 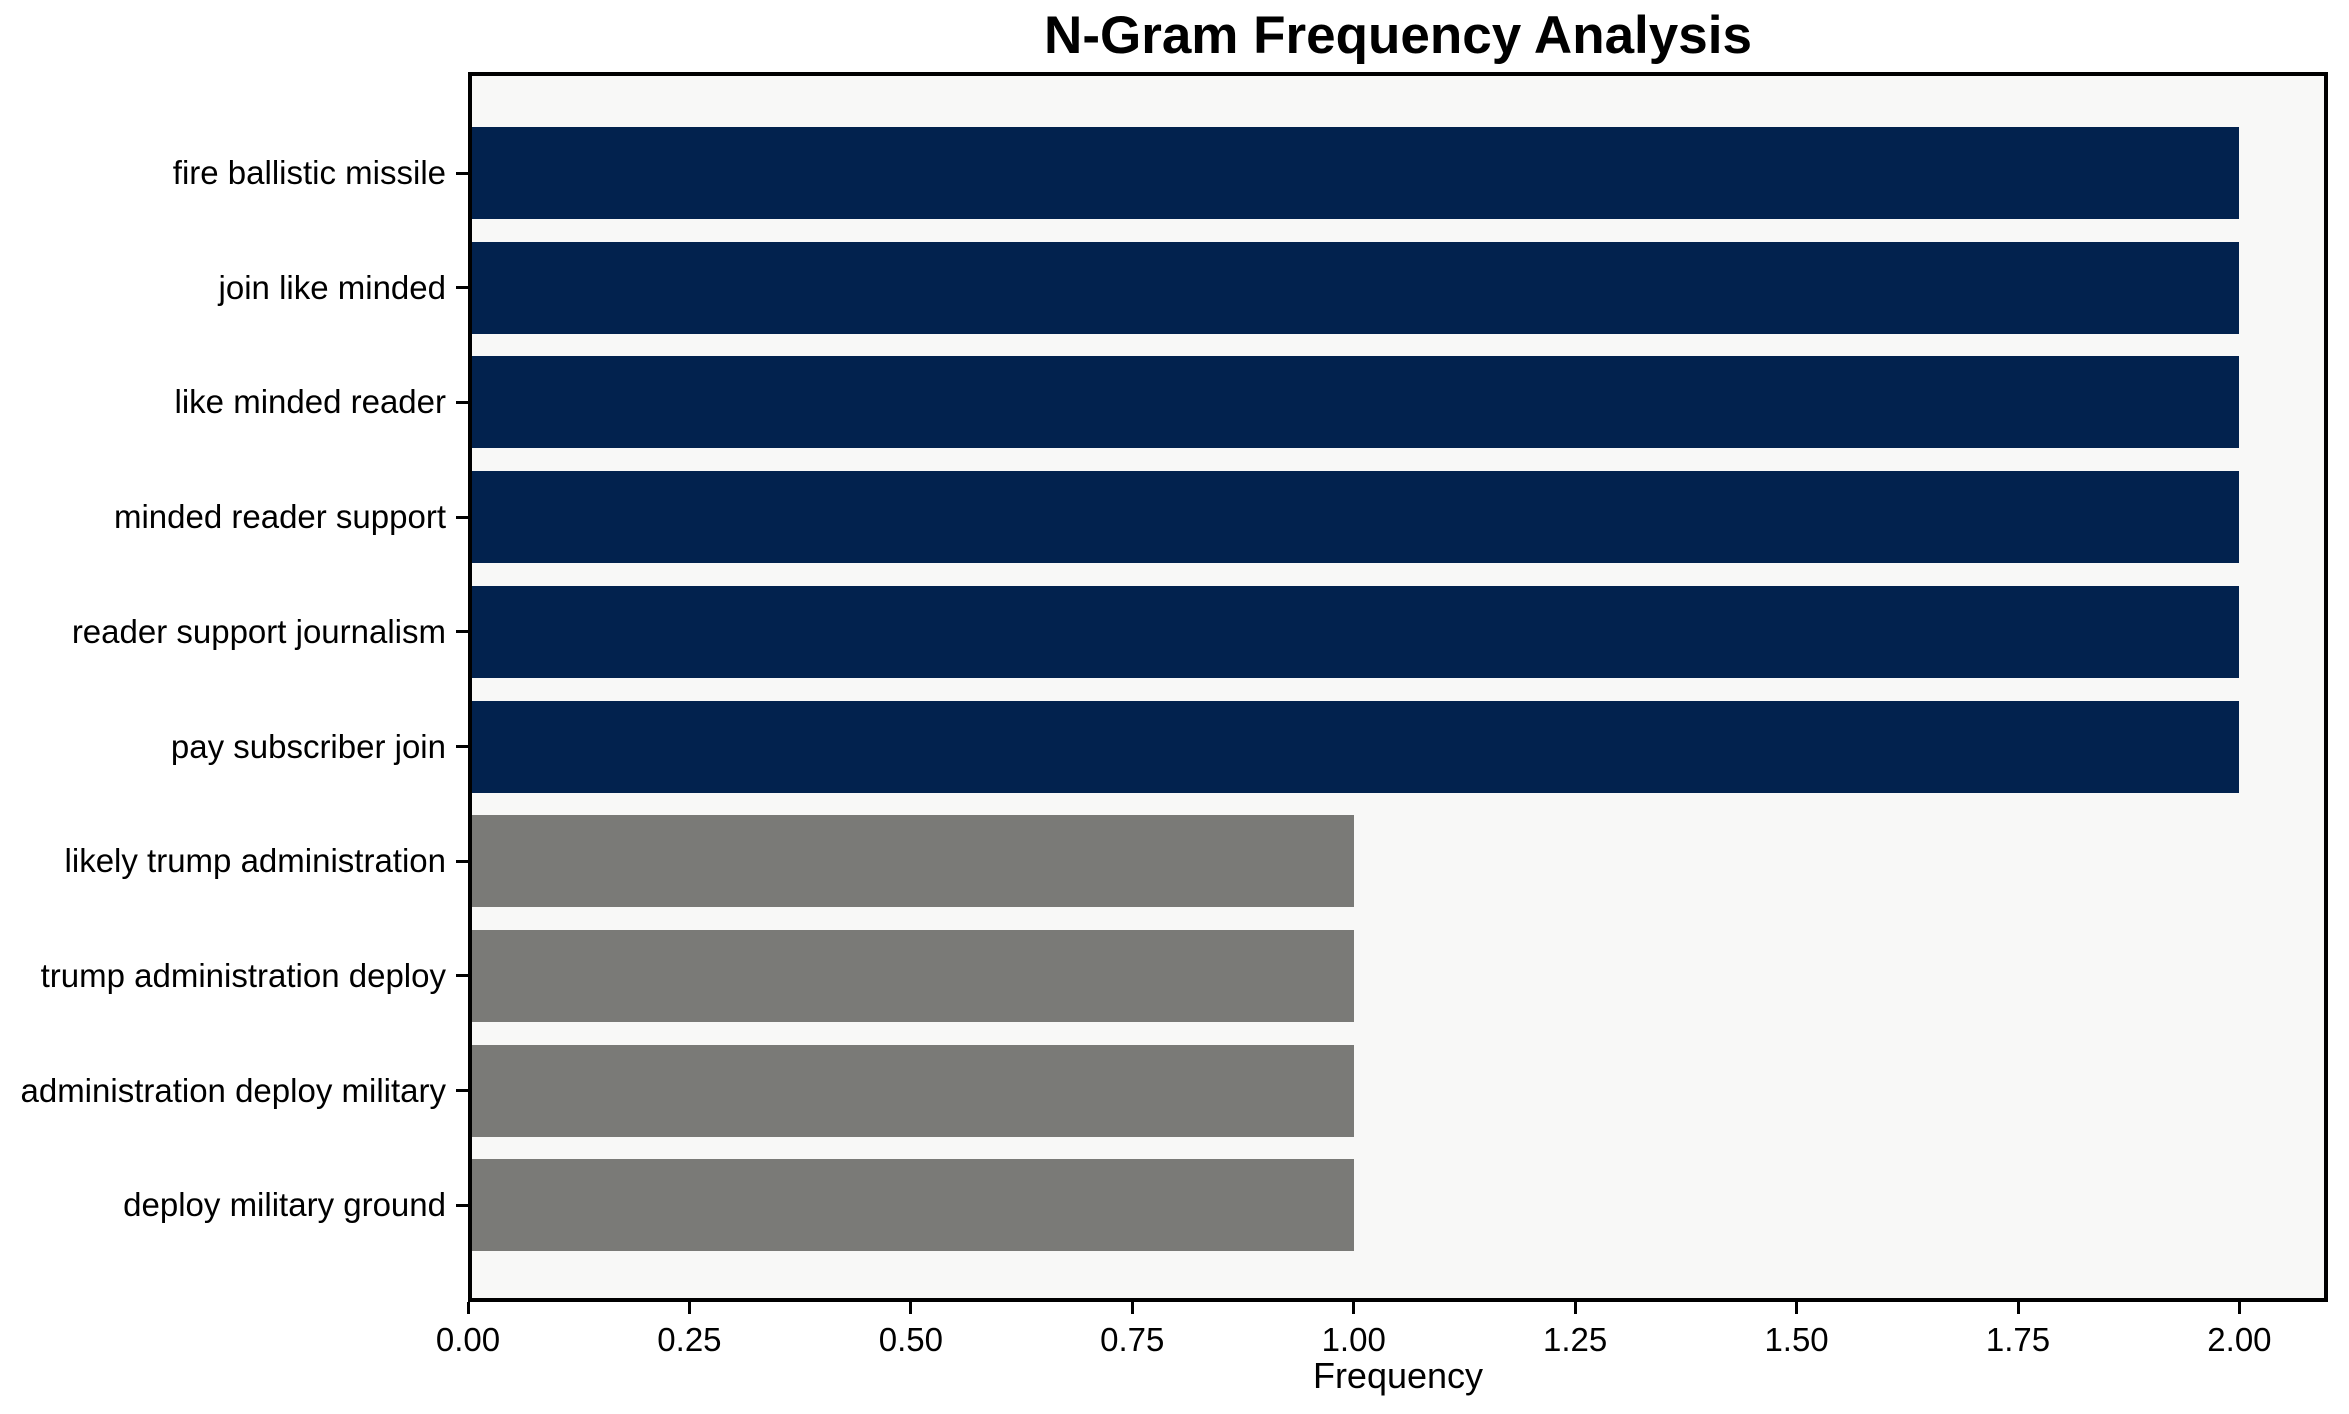 What do you see at coordinates (258, 631) in the screenshot?
I see `y-tick-label: reader support journalism` at bounding box center [258, 631].